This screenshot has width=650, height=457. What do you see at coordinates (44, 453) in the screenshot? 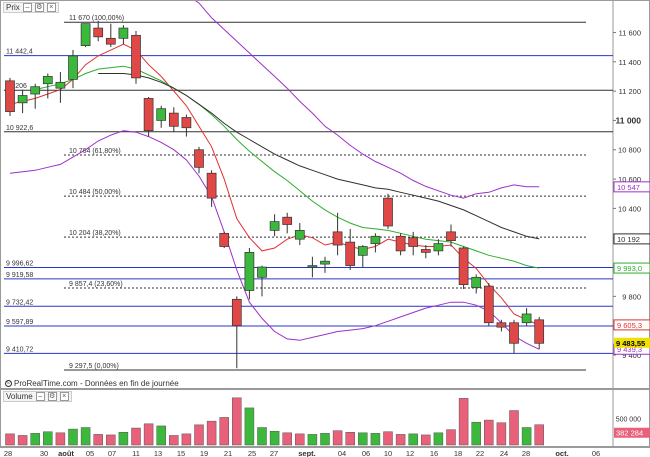
I see `date-label: 30` at bounding box center [44, 453].